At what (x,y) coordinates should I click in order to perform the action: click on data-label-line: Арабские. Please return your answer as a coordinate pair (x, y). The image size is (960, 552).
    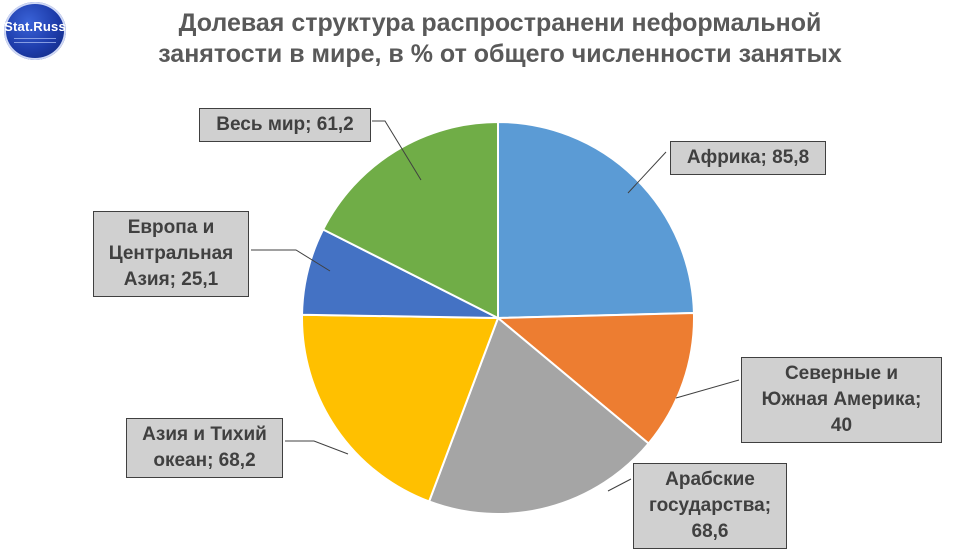
    Looking at the image, I should click on (710, 479).